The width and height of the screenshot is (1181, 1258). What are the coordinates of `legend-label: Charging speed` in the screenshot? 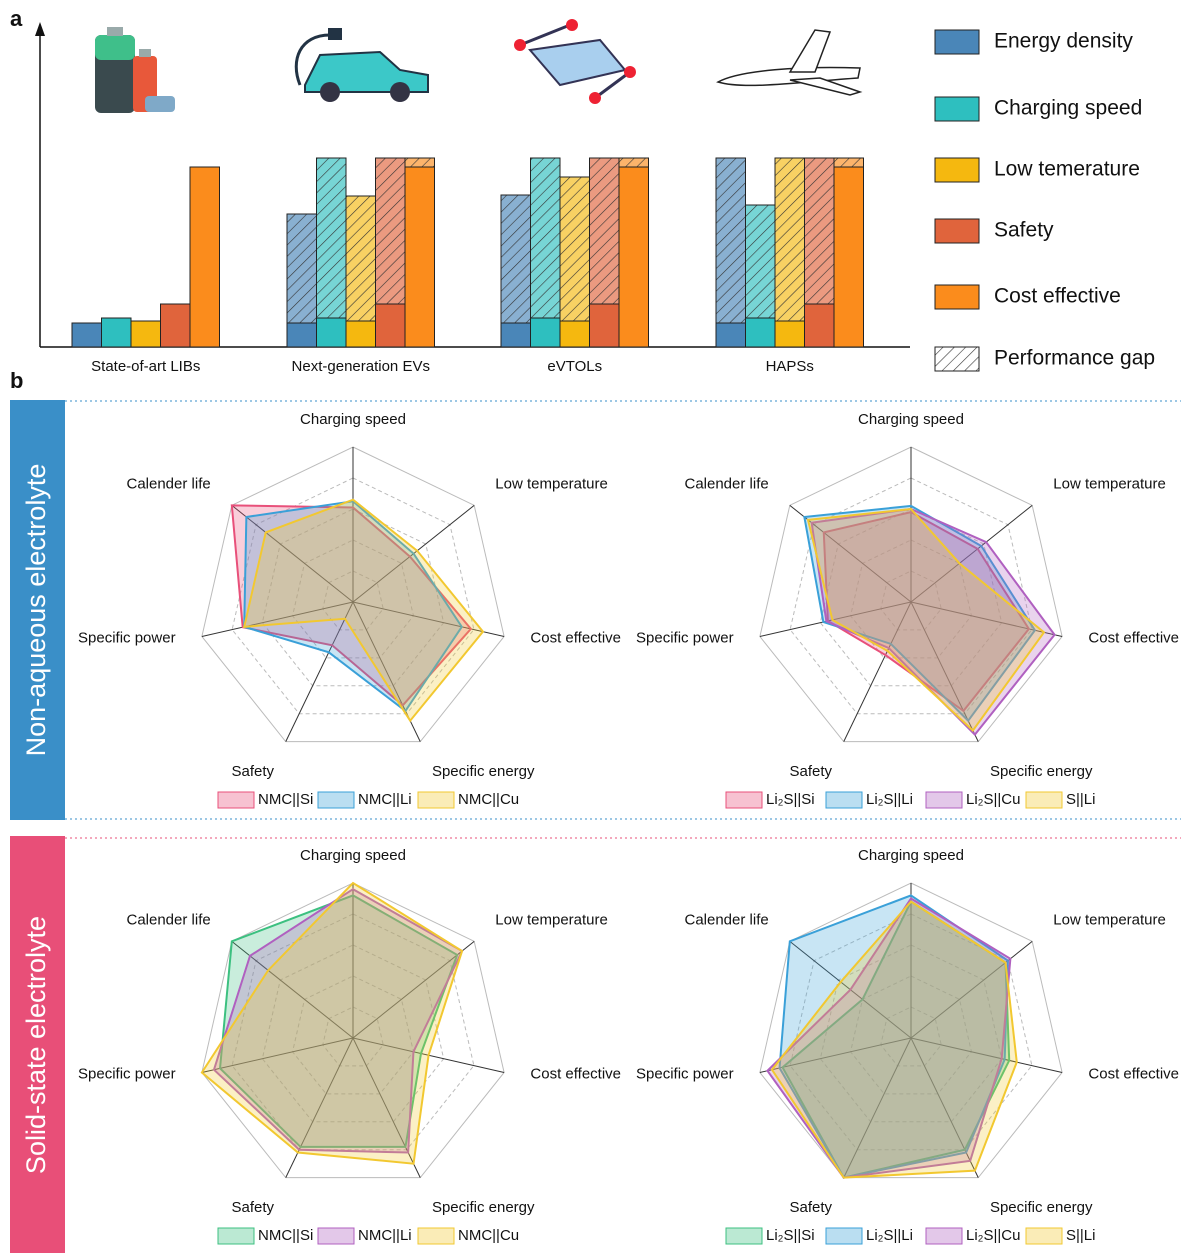 It's located at (1068, 108).